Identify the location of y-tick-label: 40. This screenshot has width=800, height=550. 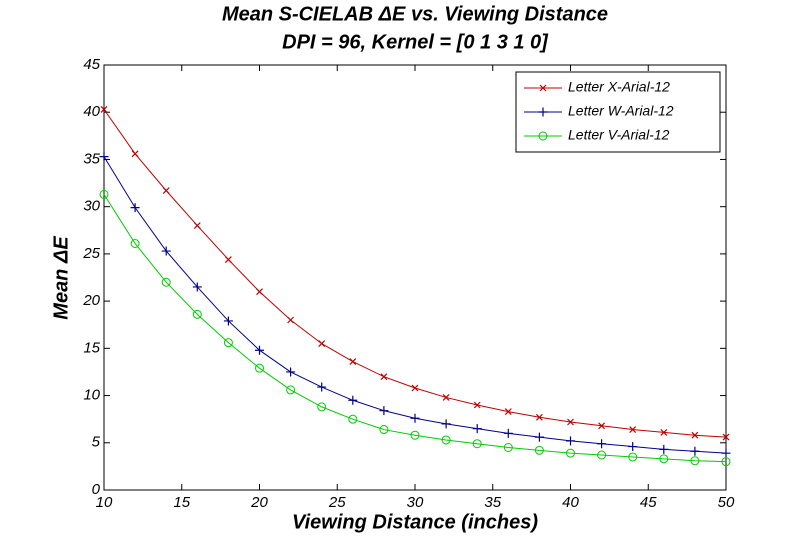
(91, 111).